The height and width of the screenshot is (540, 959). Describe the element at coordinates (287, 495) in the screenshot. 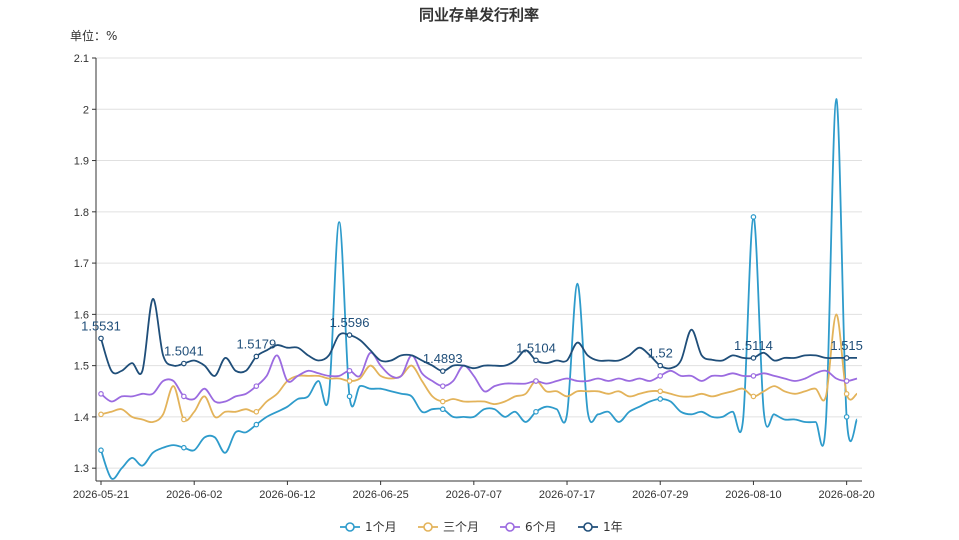

I see `x-tick-label: 2026-06-12` at that location.